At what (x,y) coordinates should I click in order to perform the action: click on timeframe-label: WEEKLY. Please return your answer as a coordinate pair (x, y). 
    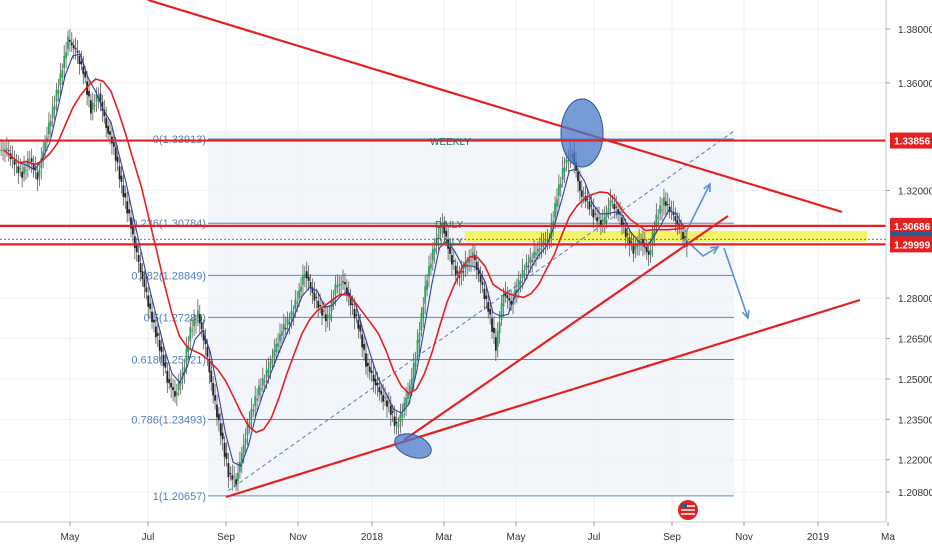
    Looking at the image, I should click on (450, 142).